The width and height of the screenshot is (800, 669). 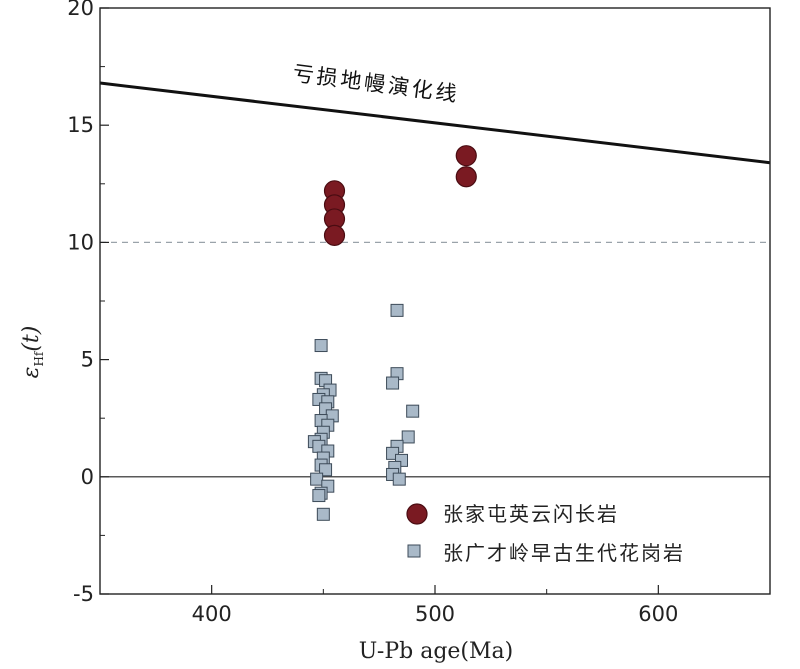 I want to click on y-tick-label: 15, so click(x=80, y=125).